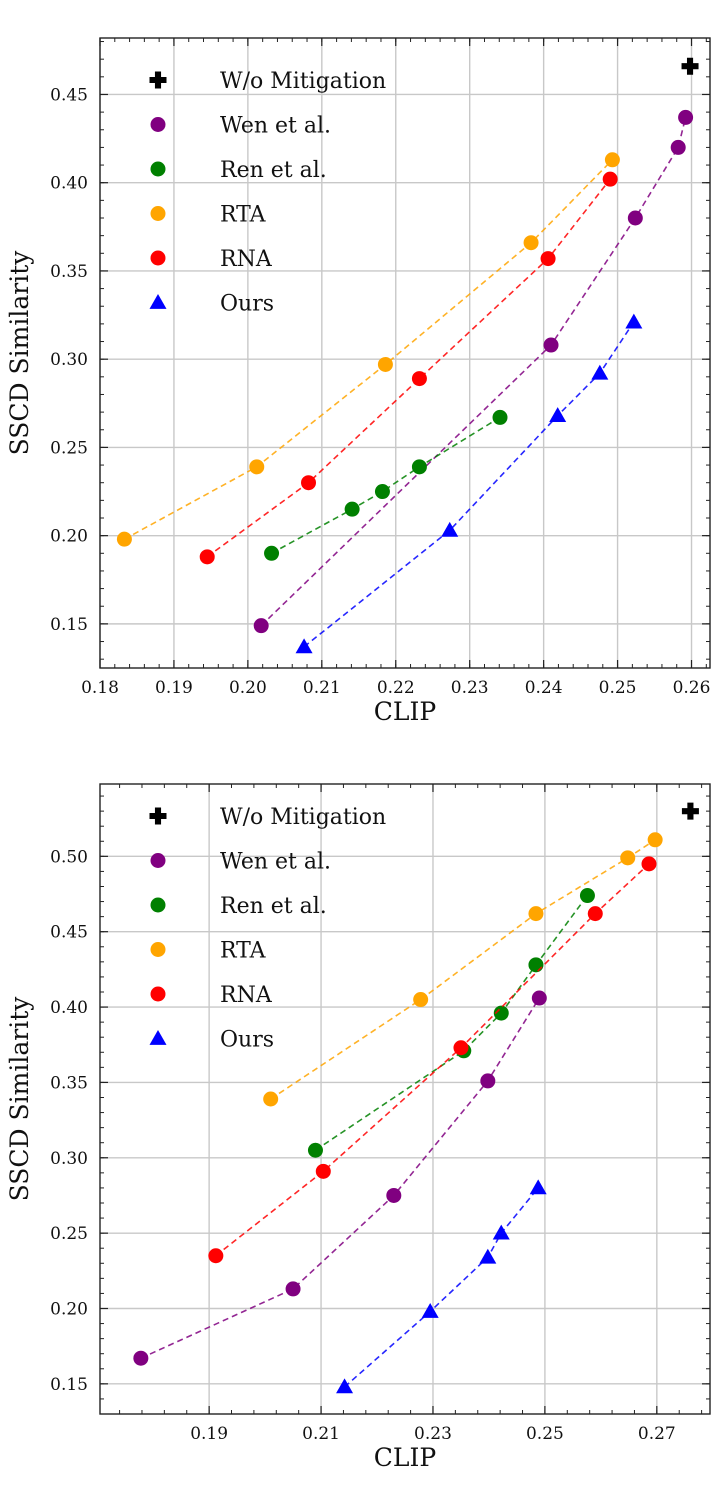 This screenshot has height=1488, width=718. Describe the element at coordinates (303, 817) in the screenshot. I see `legend-label: W/o Mitigation` at that location.